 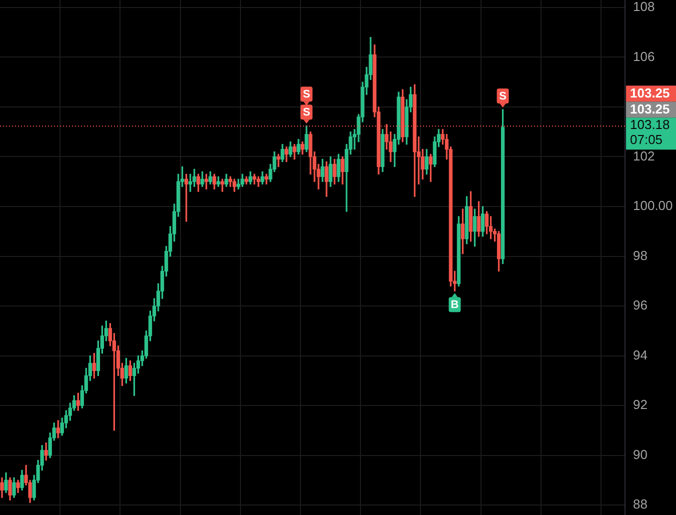 What do you see at coordinates (640, 354) in the screenshot?
I see `y-tick-label: 94` at bounding box center [640, 354].